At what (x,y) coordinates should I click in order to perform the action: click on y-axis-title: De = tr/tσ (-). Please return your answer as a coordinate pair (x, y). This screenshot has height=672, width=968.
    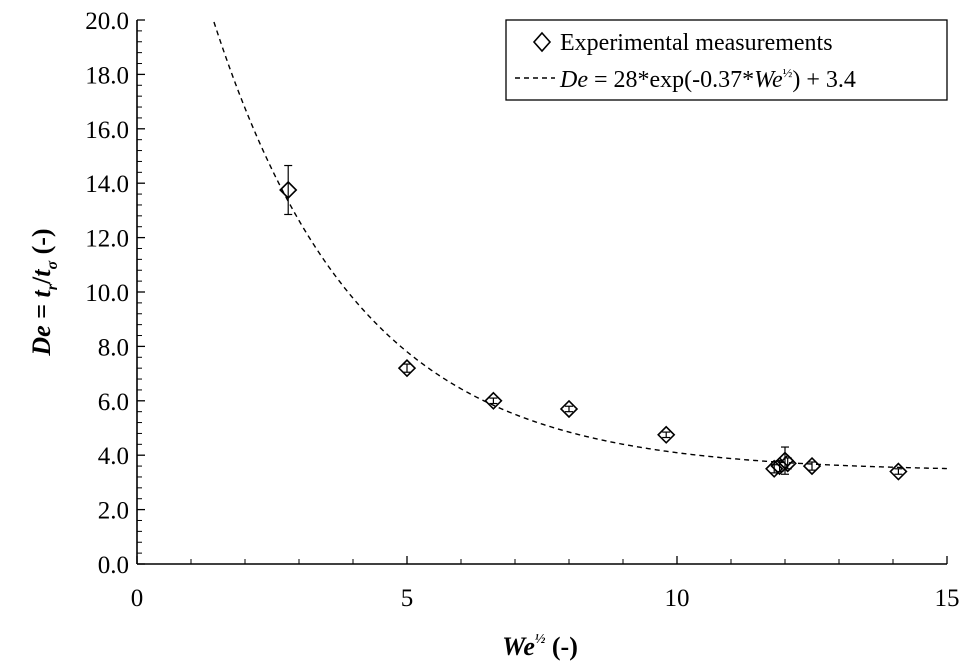
    Looking at the image, I should click on (44, 292).